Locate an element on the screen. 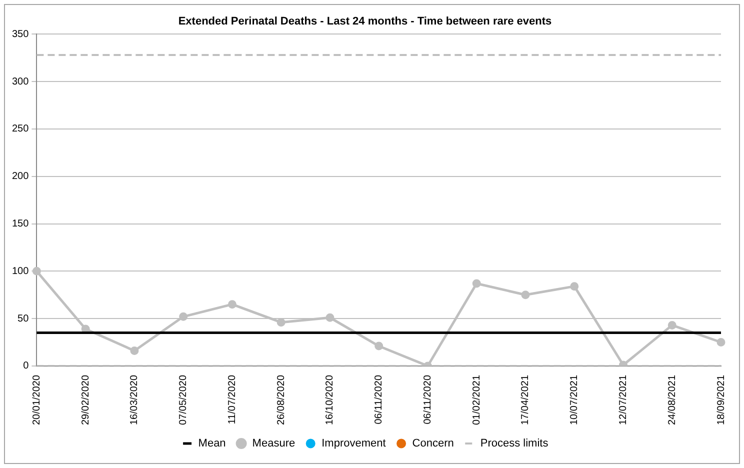 The width and height of the screenshot is (744, 468). legend-label: Measure is located at coordinates (274, 444).